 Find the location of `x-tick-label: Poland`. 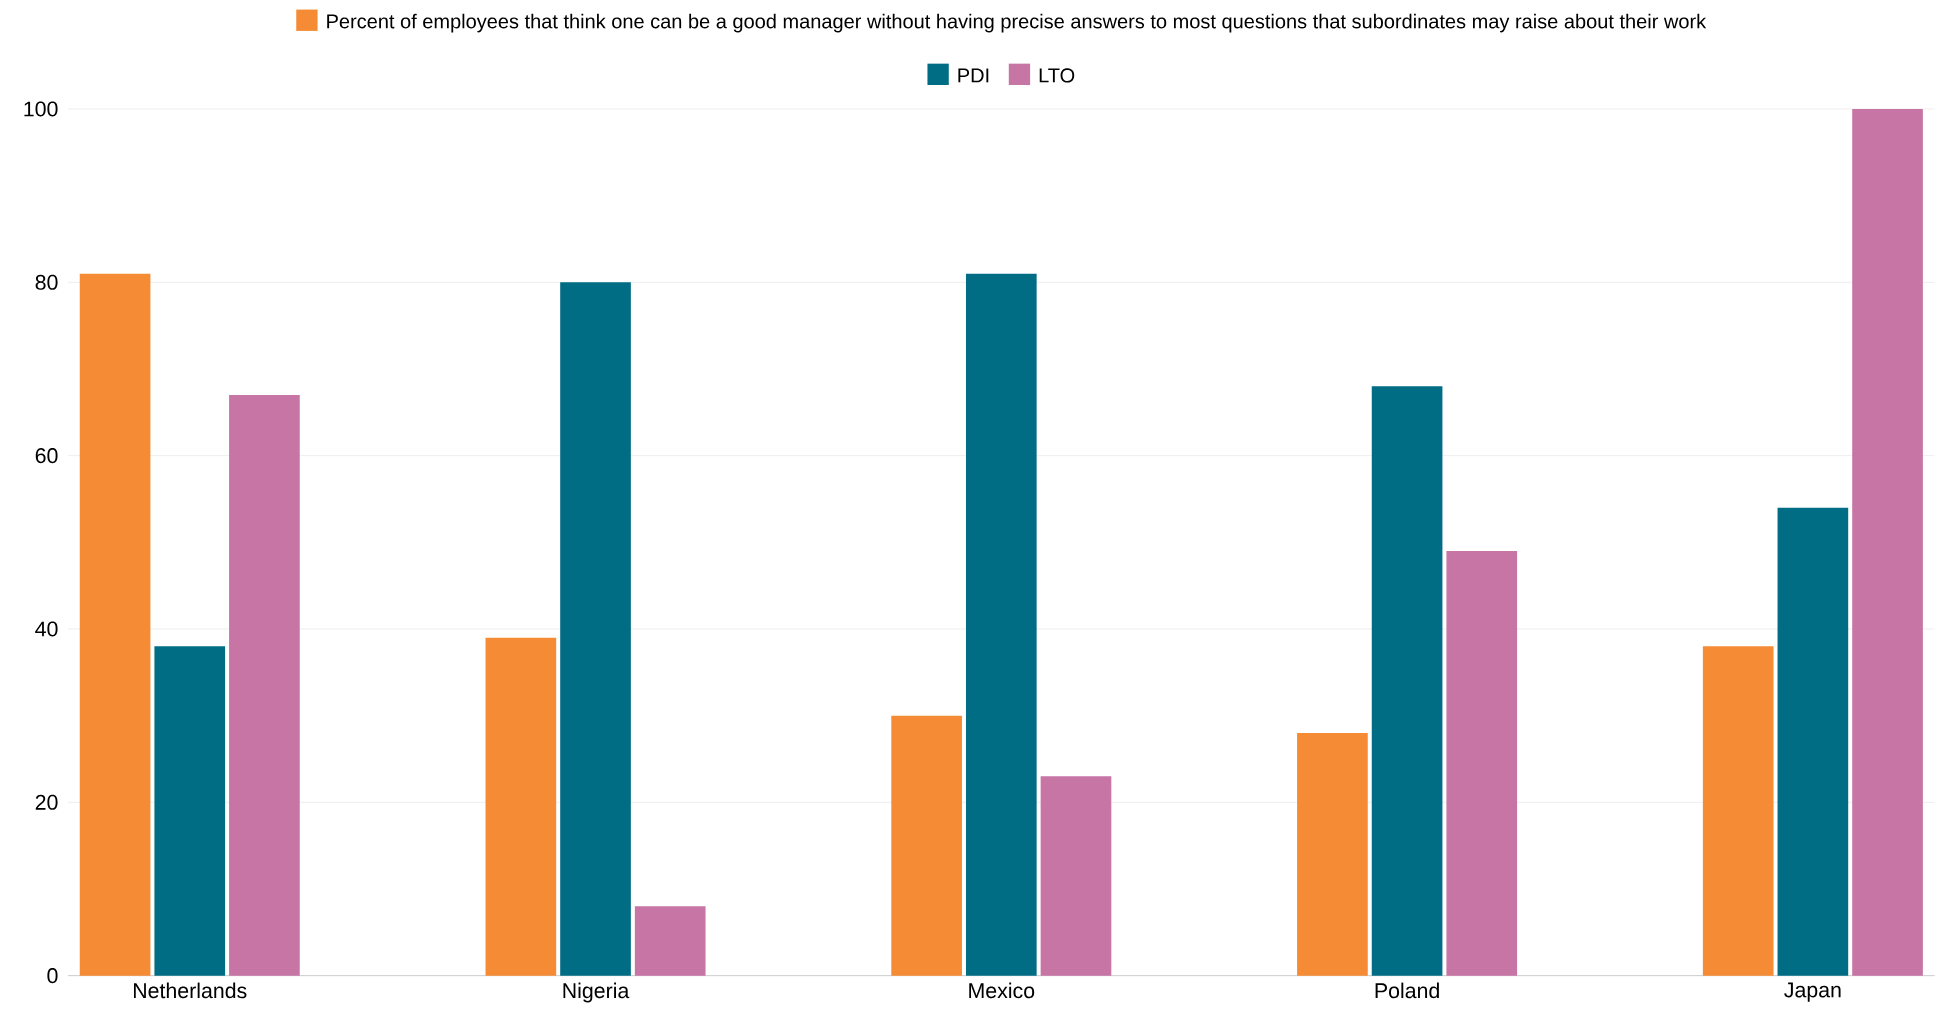

x-tick-label: Poland is located at coordinates (1407, 990).